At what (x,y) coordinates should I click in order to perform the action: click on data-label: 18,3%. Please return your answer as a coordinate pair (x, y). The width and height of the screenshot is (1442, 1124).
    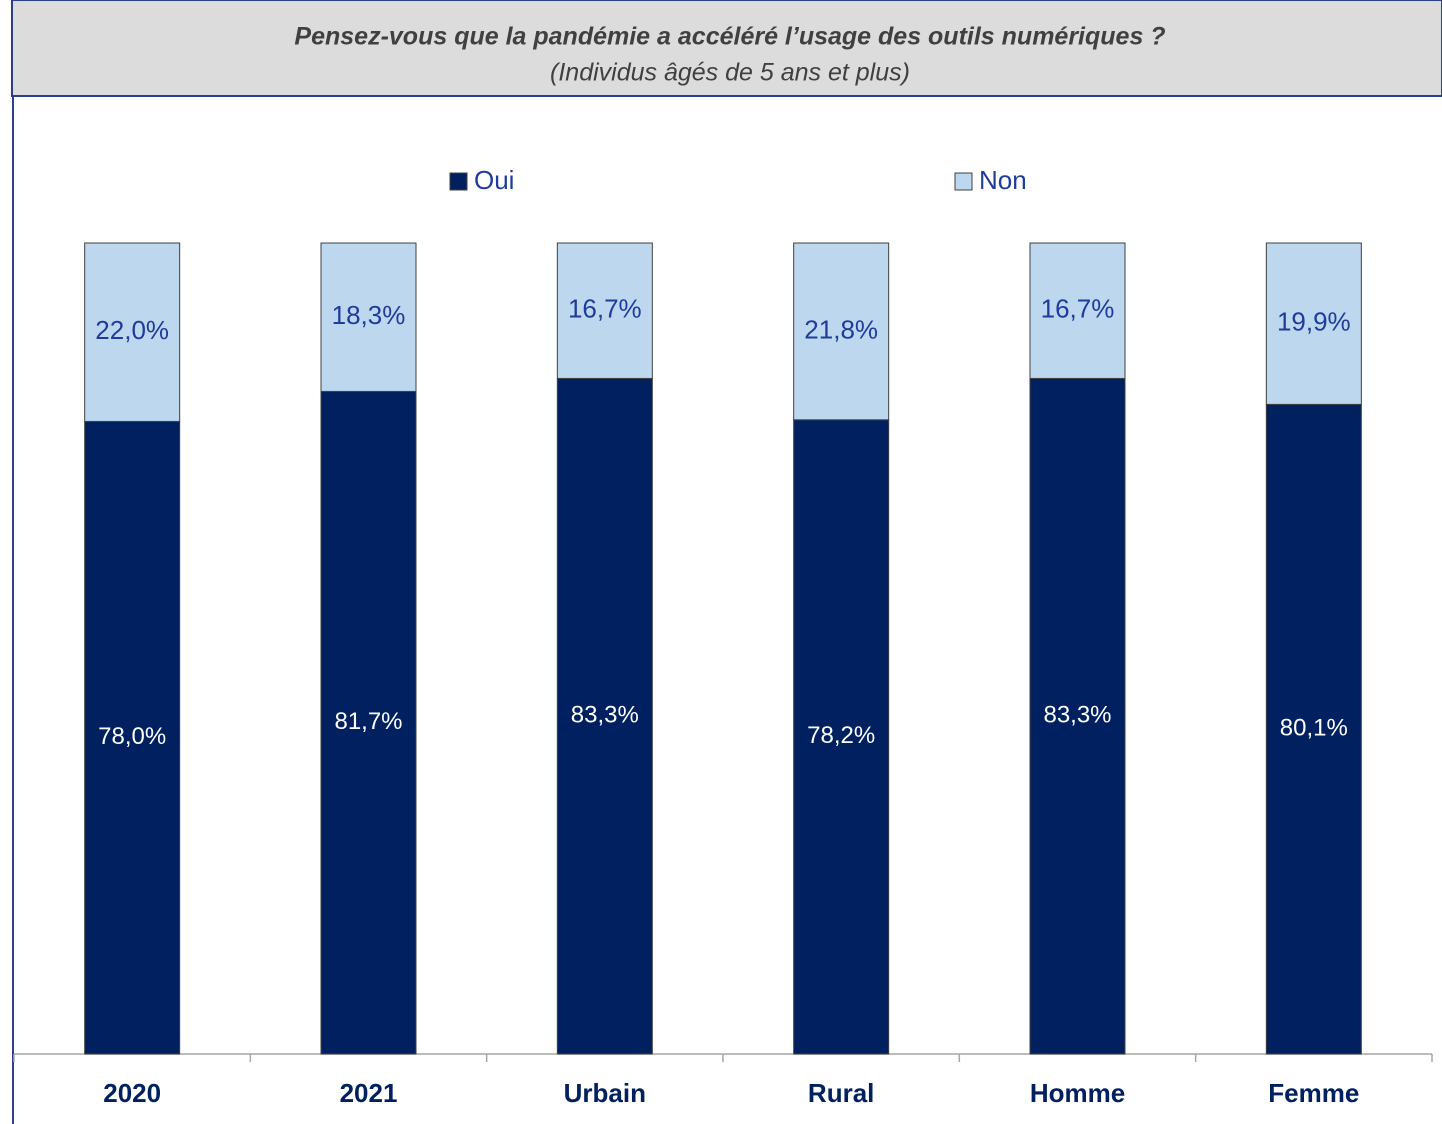
    Looking at the image, I should click on (369, 315).